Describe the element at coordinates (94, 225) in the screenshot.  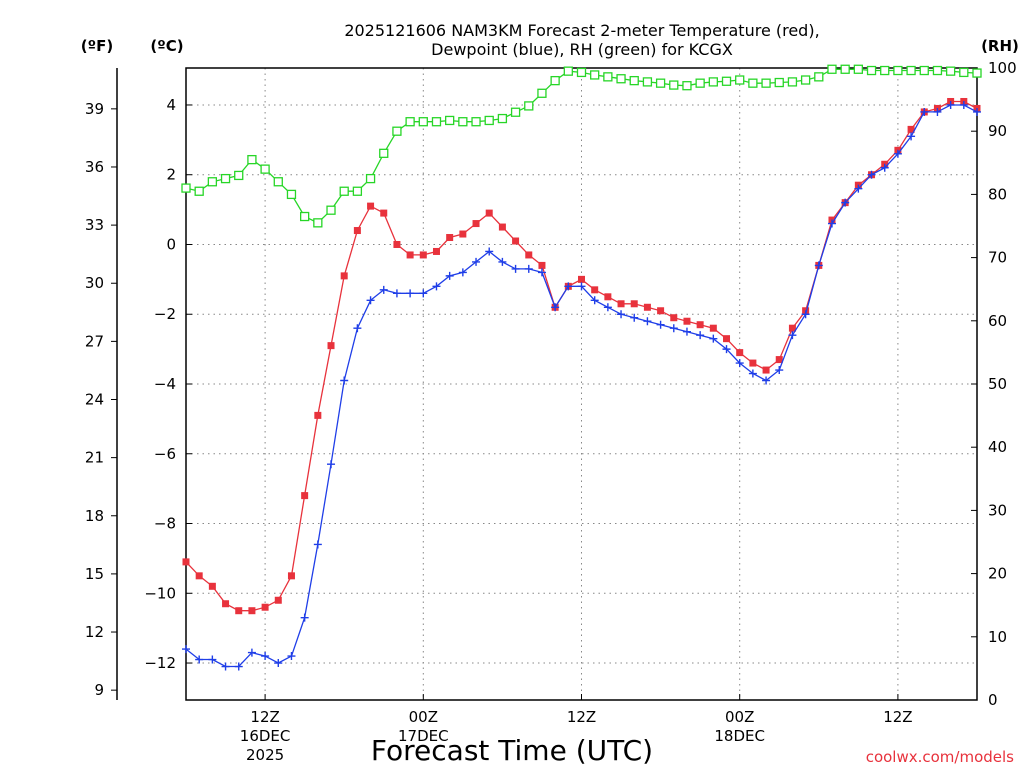
I see `fahrenheit-tick-label: 33` at that location.